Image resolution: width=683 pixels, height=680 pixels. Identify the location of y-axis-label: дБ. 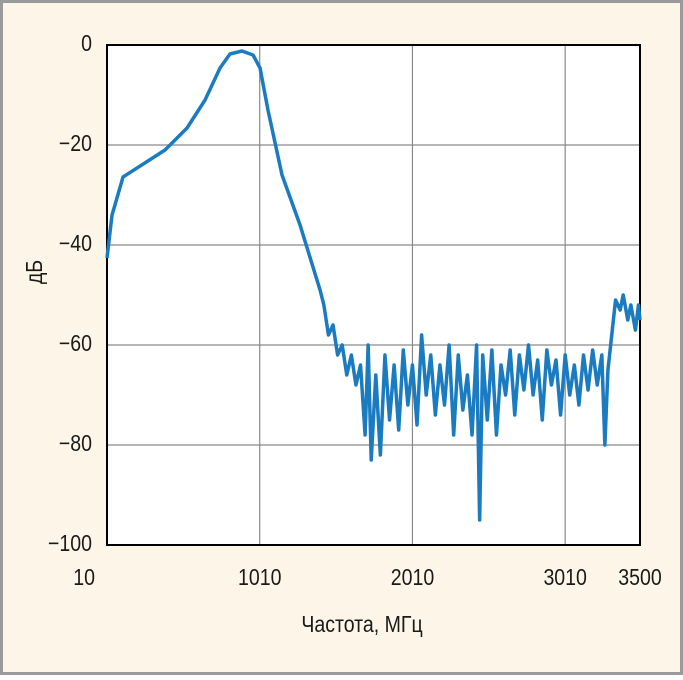
(35, 272).